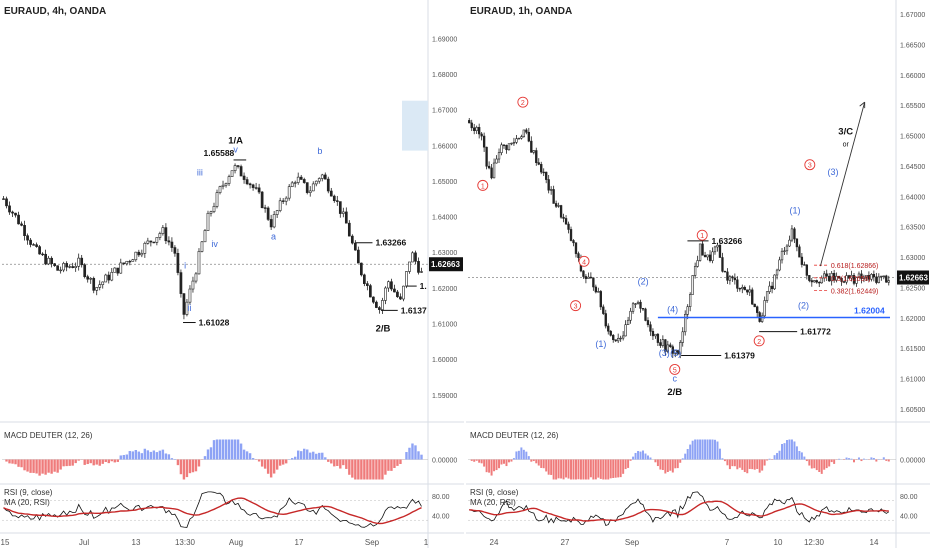 This screenshot has height=555, width=932. I want to click on y-tick-label: 1.67000, so click(444, 111).